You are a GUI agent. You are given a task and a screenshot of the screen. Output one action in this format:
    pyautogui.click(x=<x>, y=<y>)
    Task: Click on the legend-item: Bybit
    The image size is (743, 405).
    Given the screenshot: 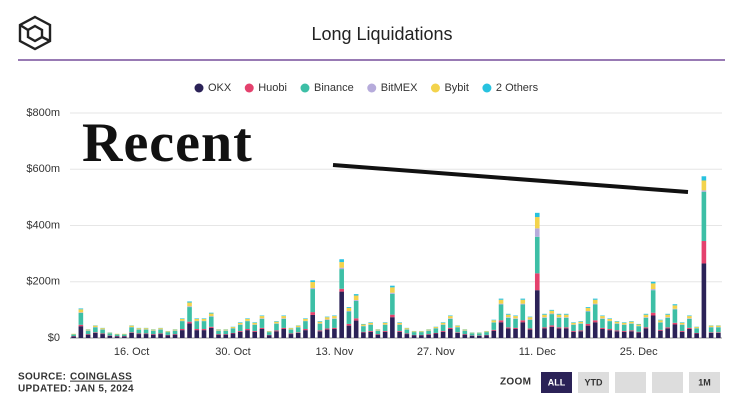 What is the action you would take?
    pyautogui.click(x=449, y=88)
    